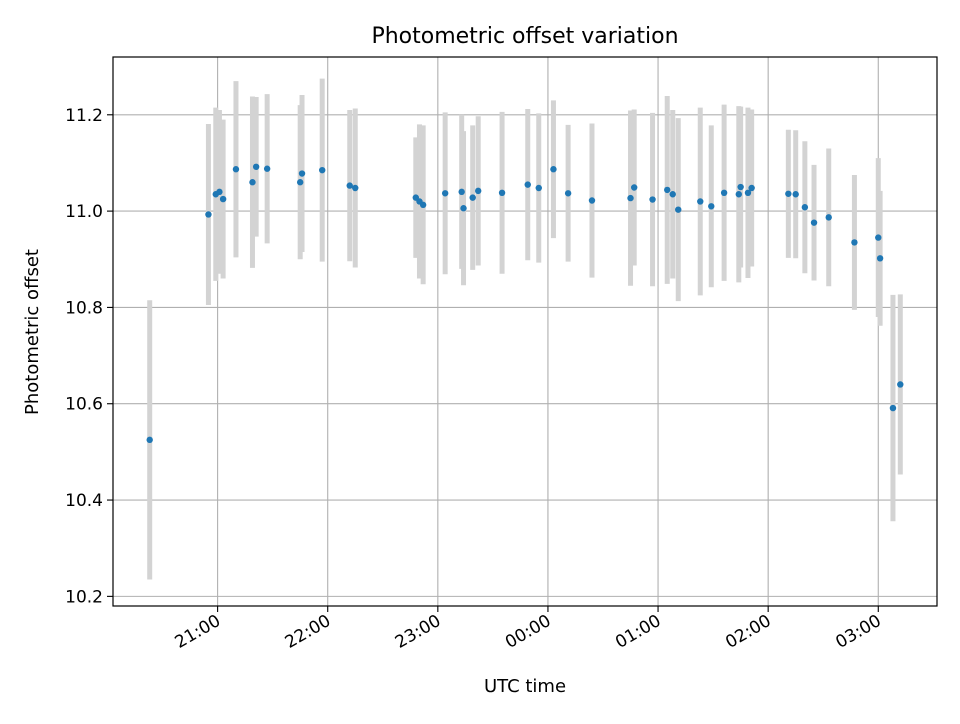 The height and width of the screenshot is (724, 960). Describe the element at coordinates (418, 632) in the screenshot. I see `x-tick-label: 23:00` at that location.